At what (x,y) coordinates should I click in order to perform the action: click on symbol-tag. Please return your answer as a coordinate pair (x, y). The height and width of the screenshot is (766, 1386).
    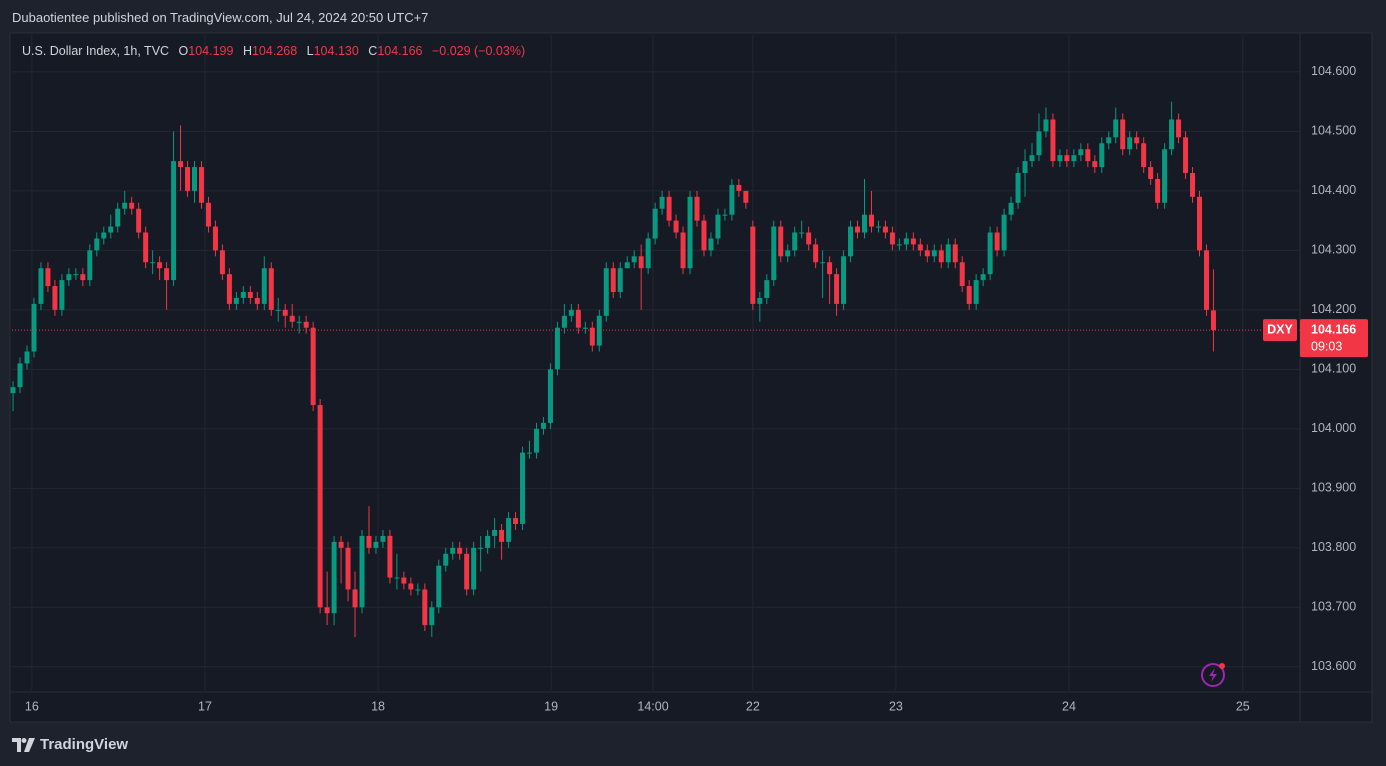
    Looking at the image, I should click on (1280, 330).